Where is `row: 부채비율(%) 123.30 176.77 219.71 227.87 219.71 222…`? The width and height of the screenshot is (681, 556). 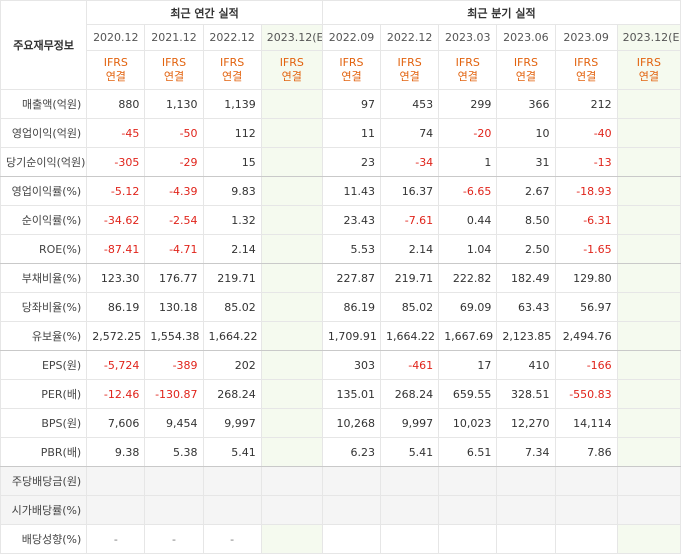 row: 부채비율(%) 123.30 176.77 219.71 227.87 219.71 222… is located at coordinates (340, 278).